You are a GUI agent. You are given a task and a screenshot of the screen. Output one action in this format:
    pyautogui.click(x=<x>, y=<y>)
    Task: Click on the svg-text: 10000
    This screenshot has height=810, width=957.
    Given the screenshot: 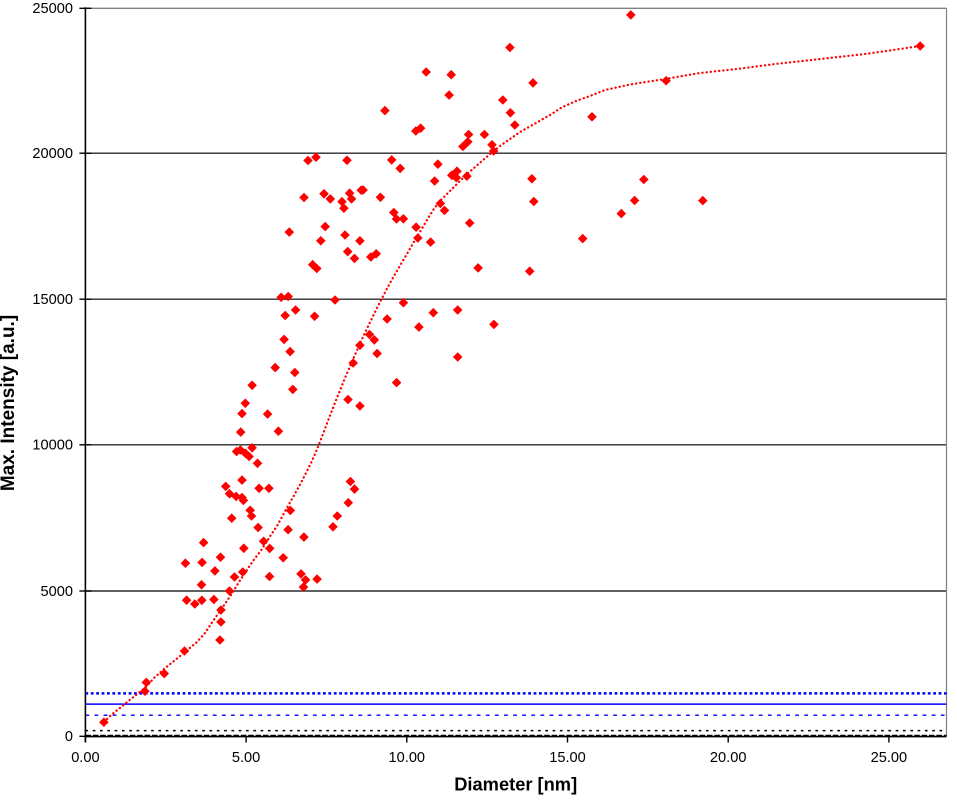 What is the action you would take?
    pyautogui.click(x=52, y=446)
    